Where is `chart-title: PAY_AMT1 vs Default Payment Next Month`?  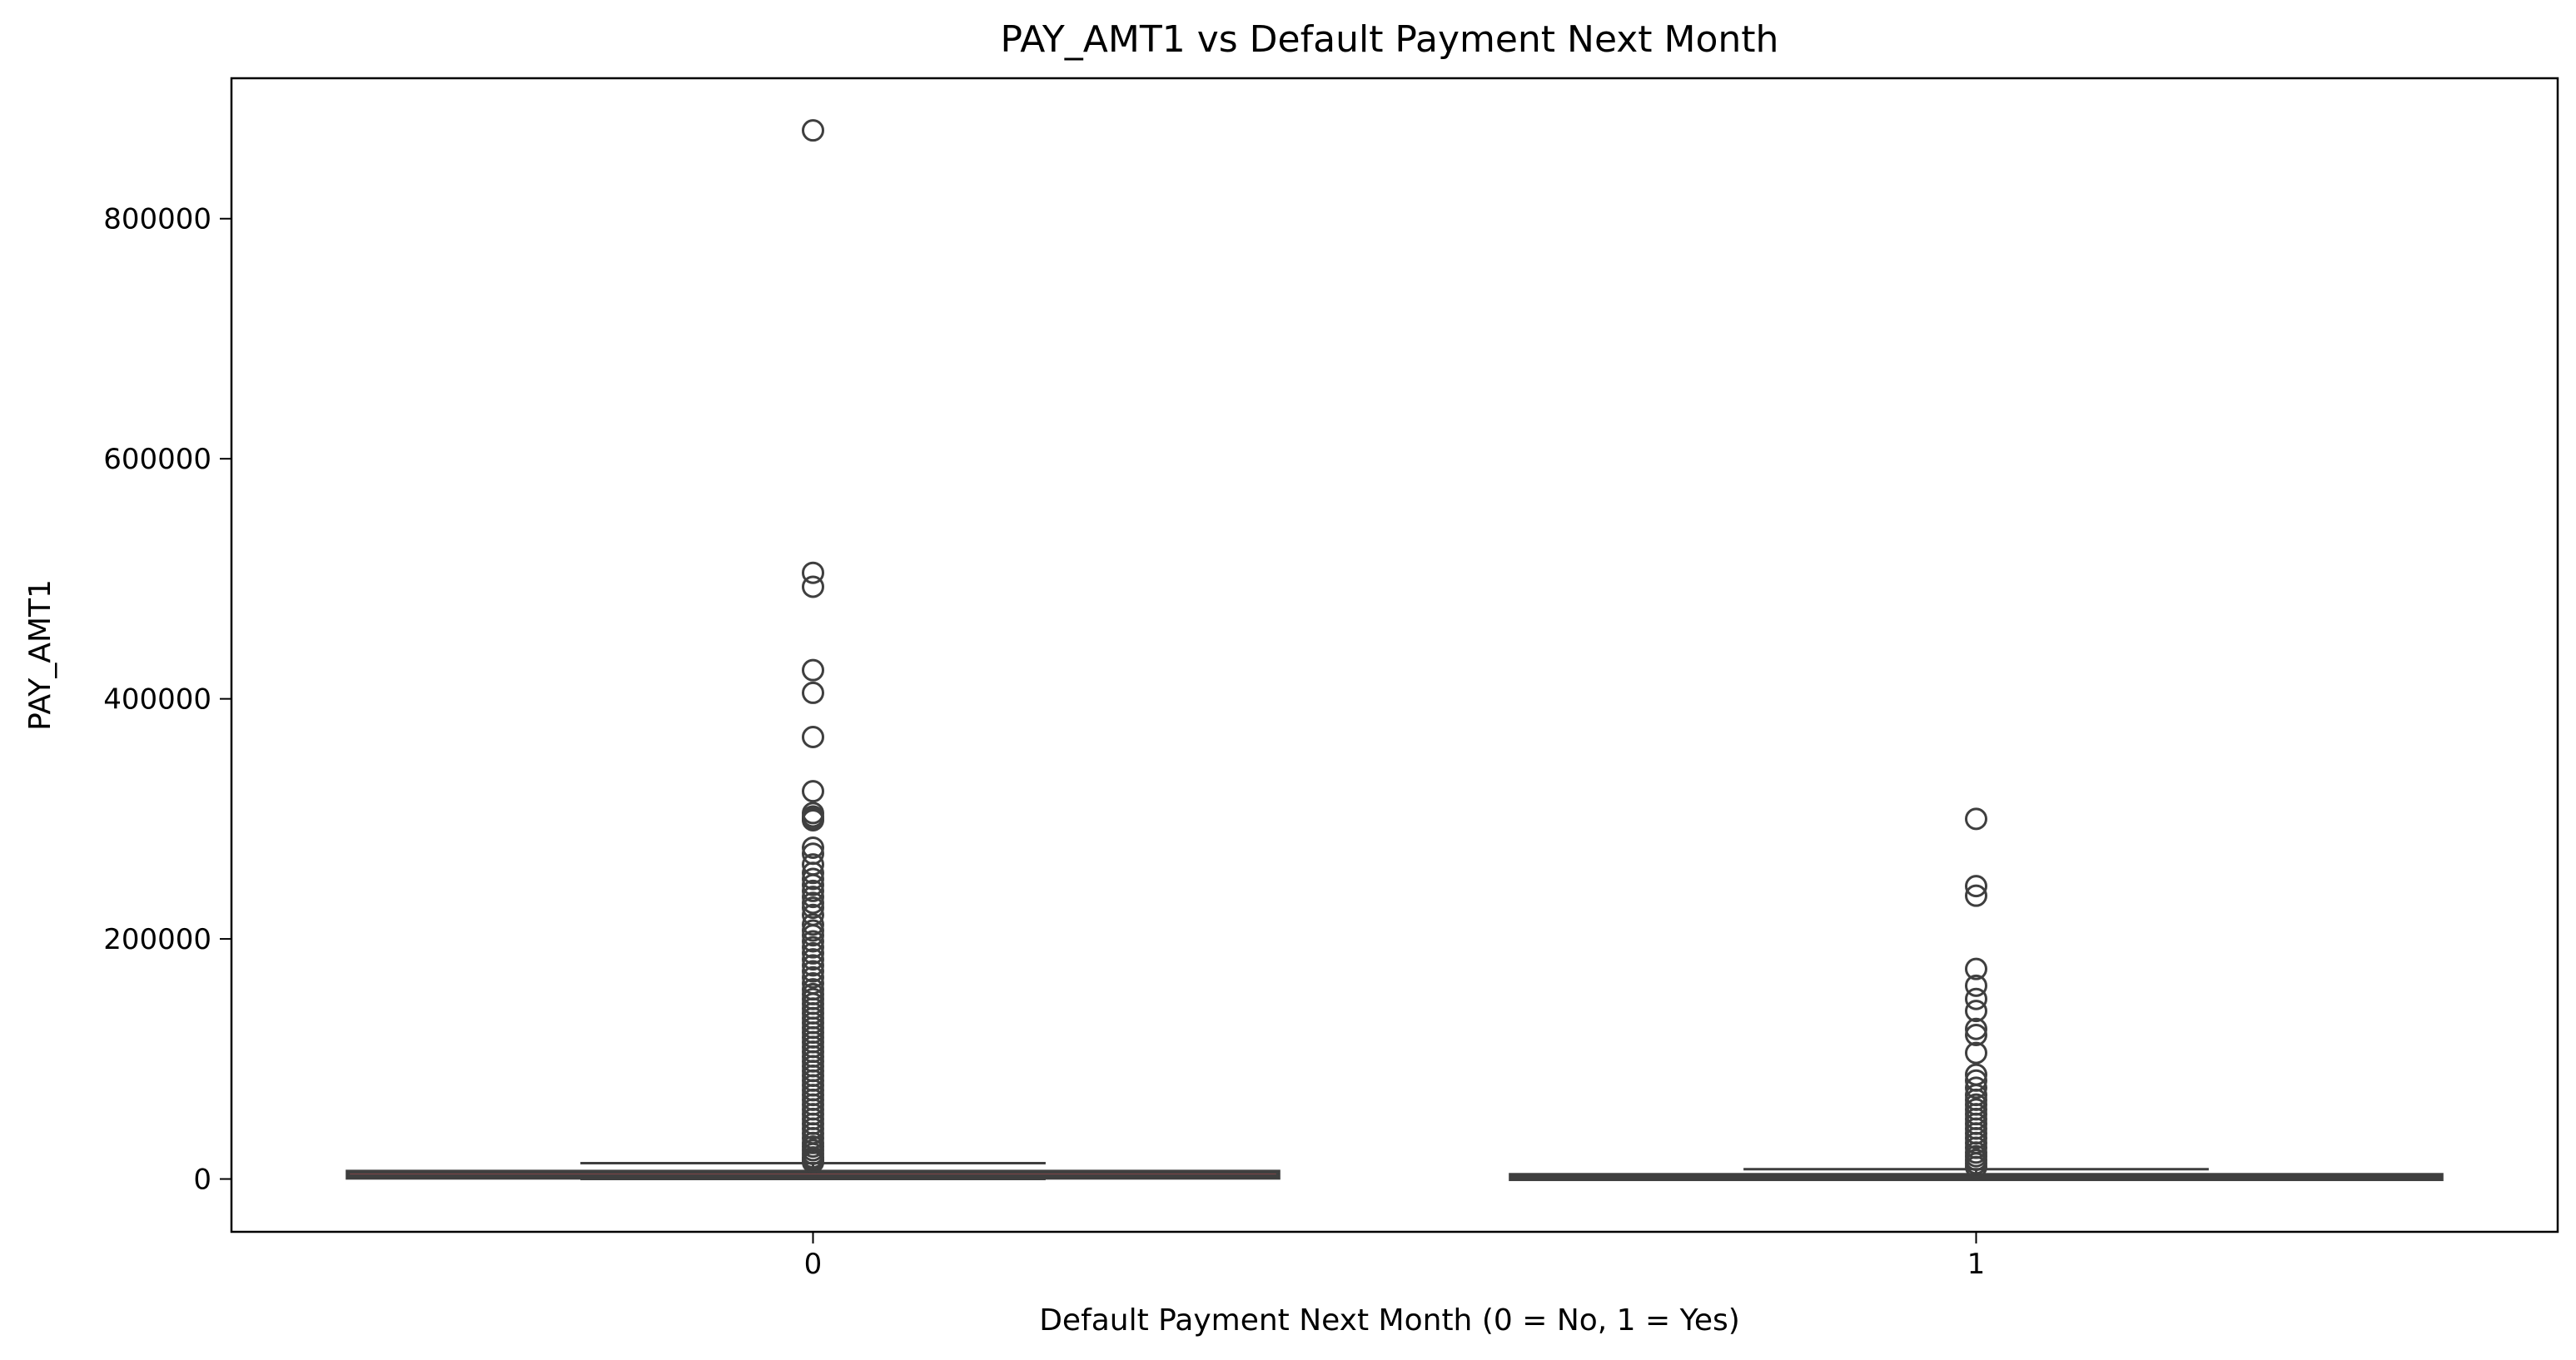
chart-title: PAY_AMT1 vs Default Payment Next Month is located at coordinates (1390, 39).